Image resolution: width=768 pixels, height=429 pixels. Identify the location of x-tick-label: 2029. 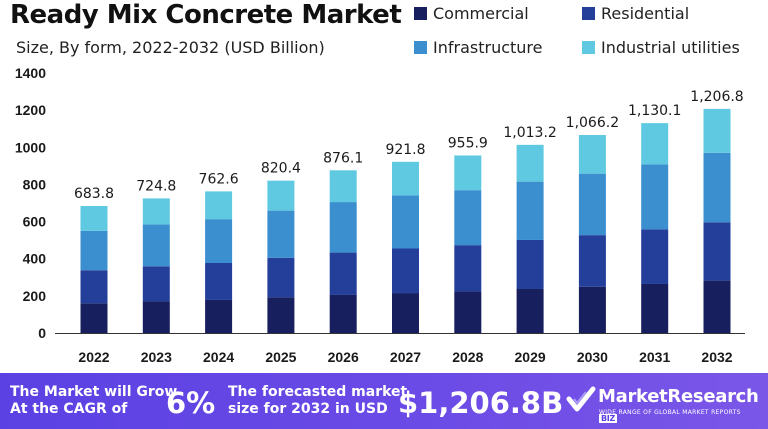
(530, 357).